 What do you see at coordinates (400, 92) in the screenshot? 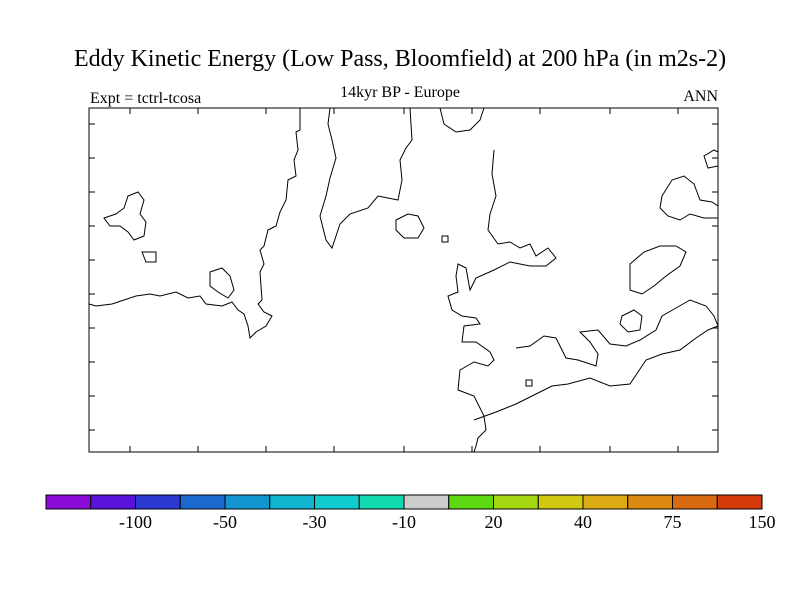
I see `period-label: 14kyr BP - Europe` at bounding box center [400, 92].